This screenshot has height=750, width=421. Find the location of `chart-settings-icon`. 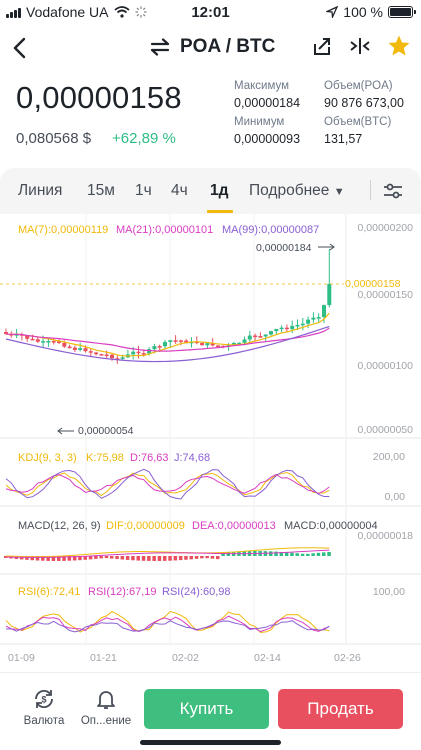

chart-settings-icon is located at coordinates (393, 191).